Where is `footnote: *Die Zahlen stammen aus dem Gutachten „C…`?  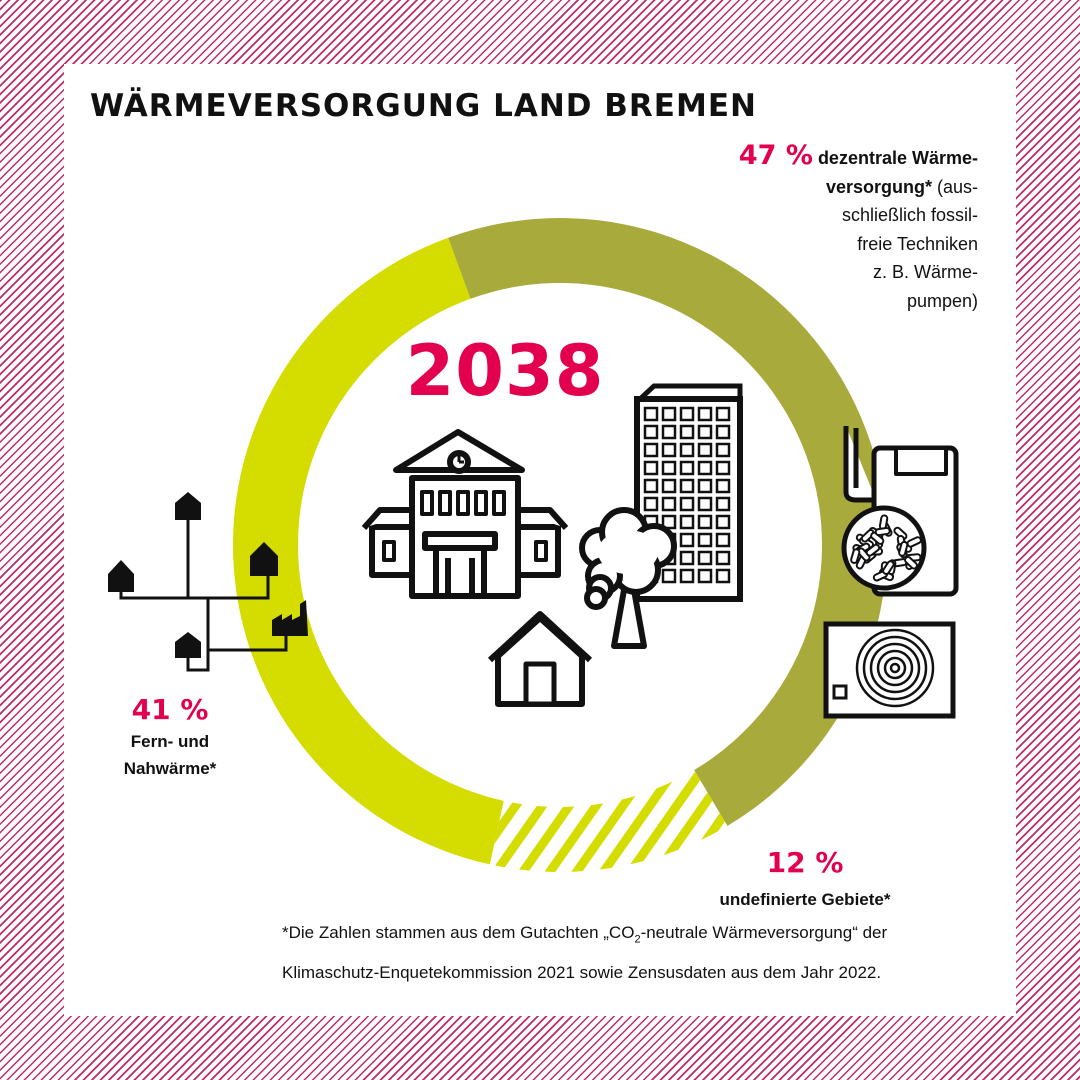 footnote: *Die Zahlen stammen aus dem Gutachten „C… is located at coordinates (622, 952).